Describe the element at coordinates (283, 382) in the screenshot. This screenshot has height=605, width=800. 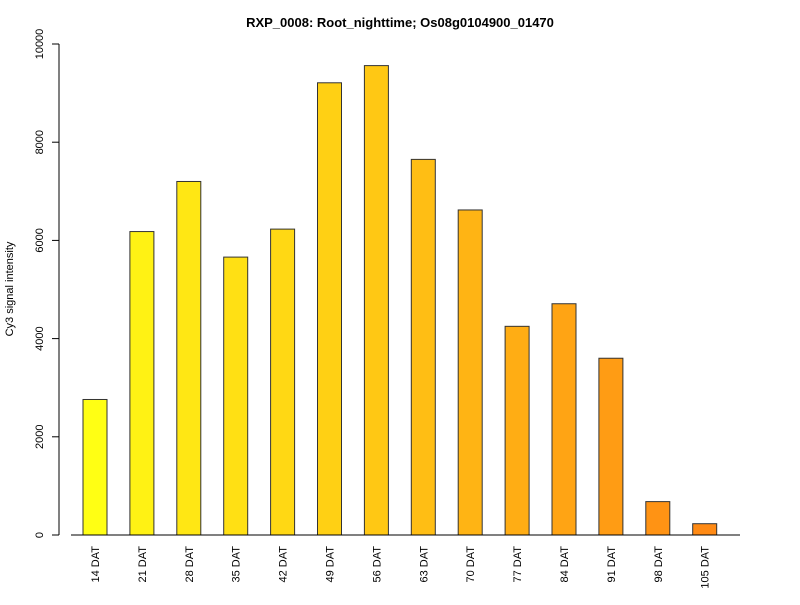
I see `bar-42-dat` at that location.